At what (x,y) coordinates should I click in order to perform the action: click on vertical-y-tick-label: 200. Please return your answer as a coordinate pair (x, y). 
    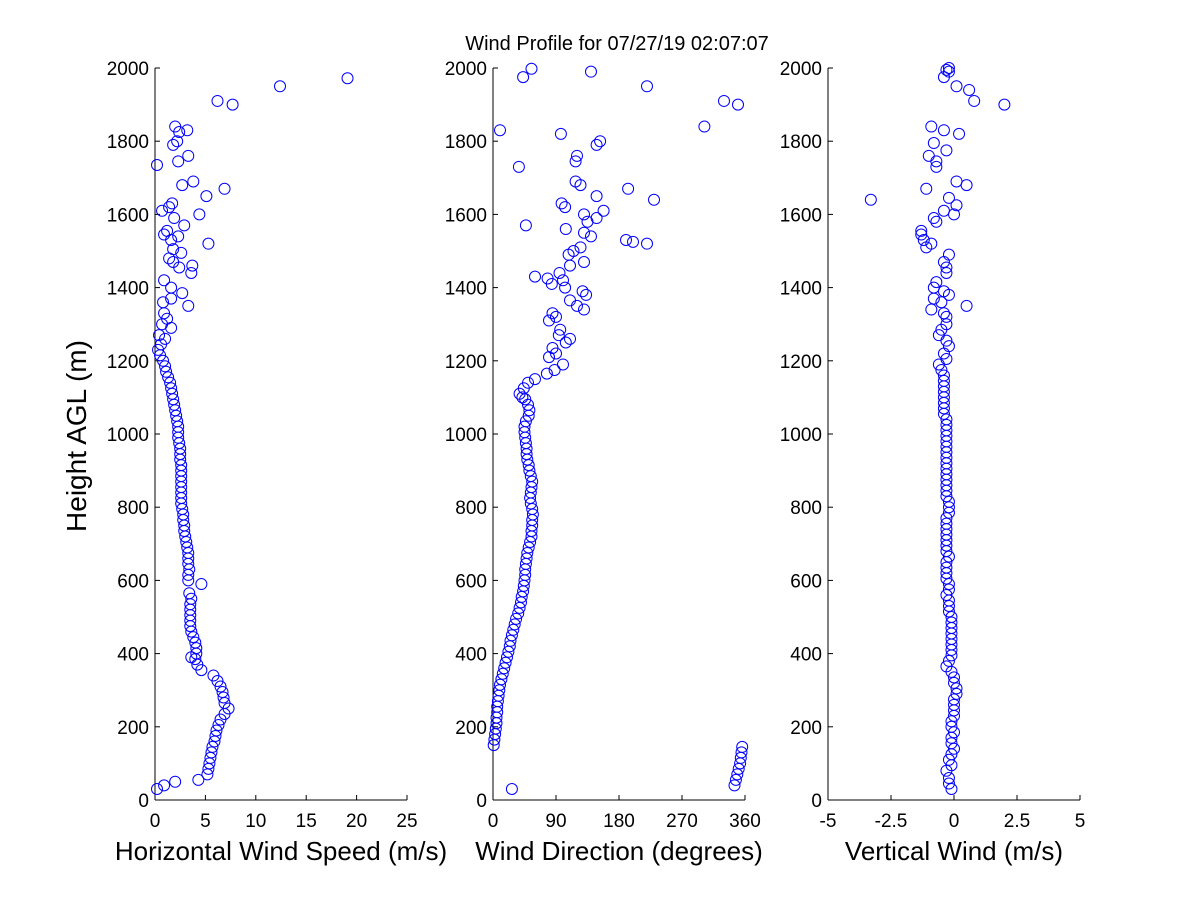
    Looking at the image, I should click on (806, 728).